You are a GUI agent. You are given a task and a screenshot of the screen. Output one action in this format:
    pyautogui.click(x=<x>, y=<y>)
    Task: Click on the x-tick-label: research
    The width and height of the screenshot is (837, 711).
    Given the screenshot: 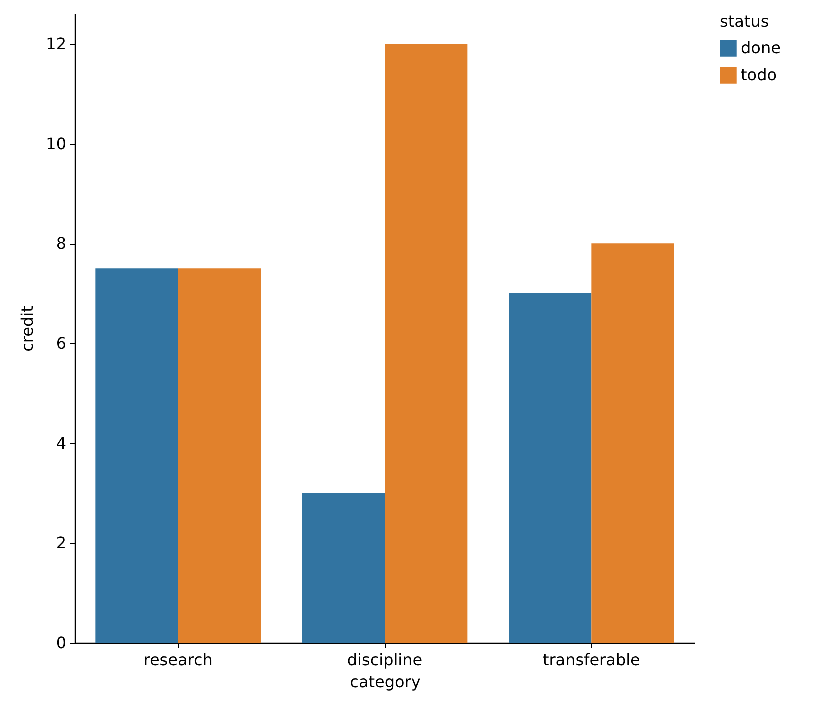 What is the action you would take?
    pyautogui.click(x=178, y=660)
    